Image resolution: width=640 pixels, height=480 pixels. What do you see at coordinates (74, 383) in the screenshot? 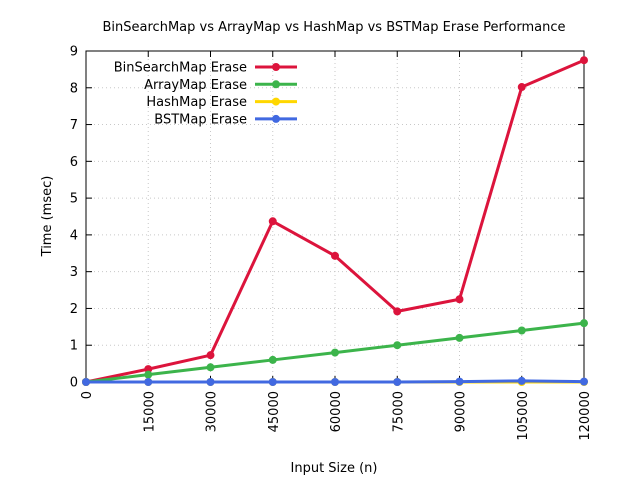
I see `y-tick-label: 0` at bounding box center [74, 383].